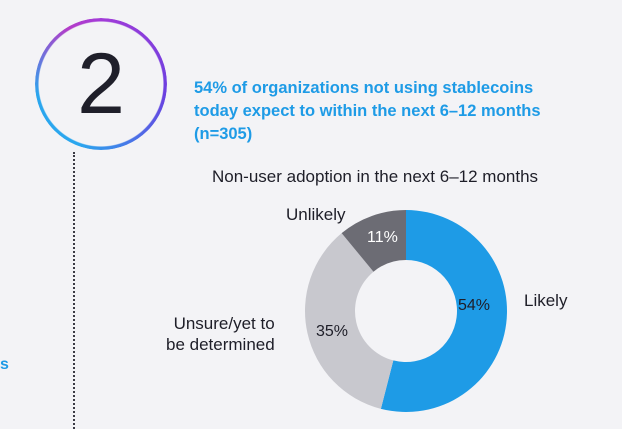 This screenshot has width=622, height=429. I want to click on value-label-unsure: 35%, so click(332, 331).